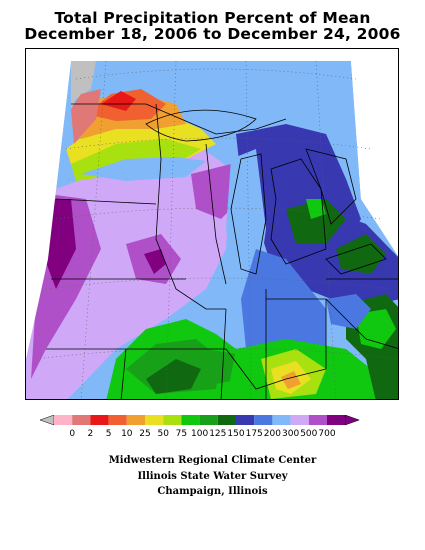  I want to click on legend-tick-label: 700, so click(326, 434).